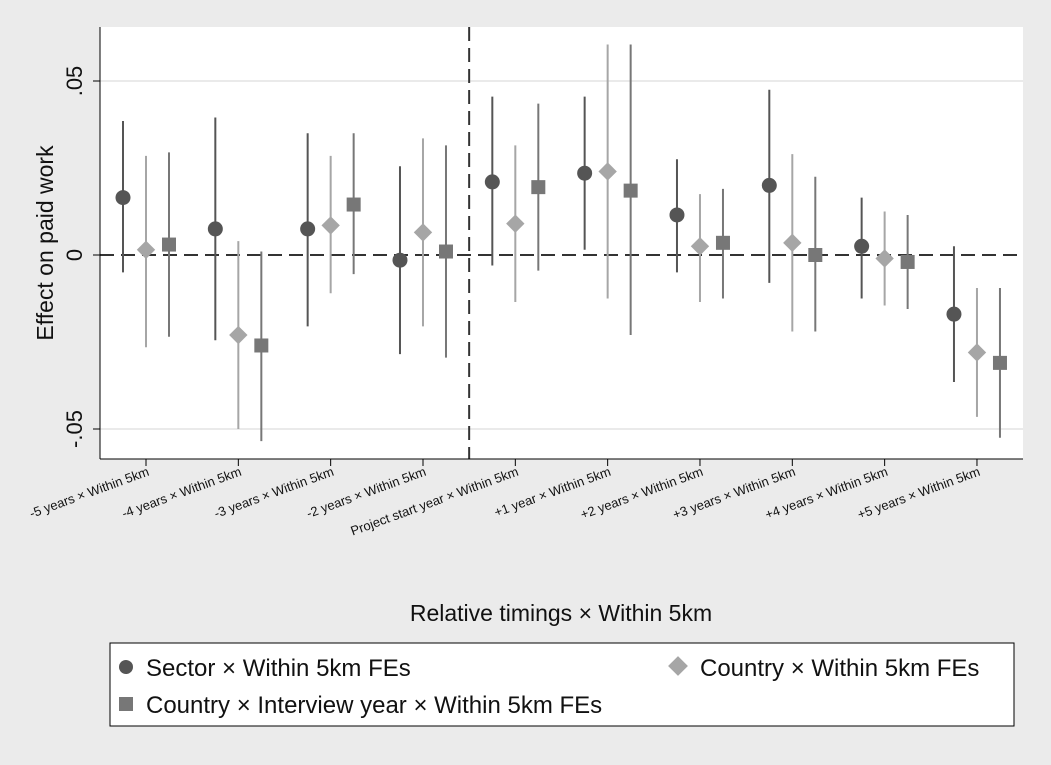  I want to click on legend-marker-sector, so click(126, 667).